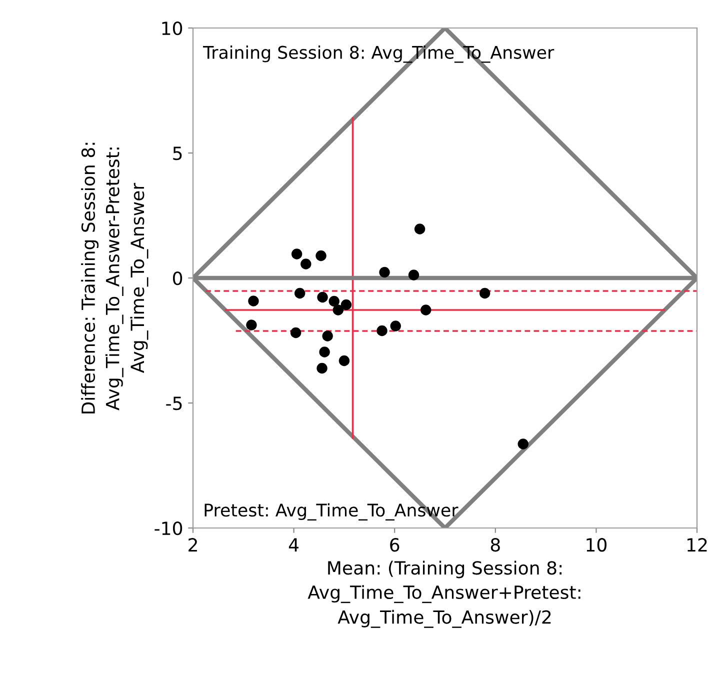 This screenshot has height=700, width=720. What do you see at coordinates (174, 403) in the screenshot?
I see `y-tick-label: -5` at bounding box center [174, 403].